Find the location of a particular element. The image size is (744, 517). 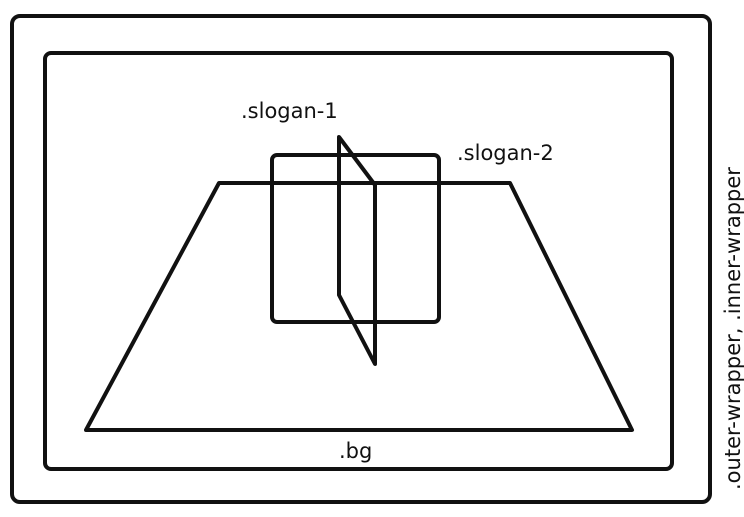

slogan-2-square is located at coordinates (355, 238).